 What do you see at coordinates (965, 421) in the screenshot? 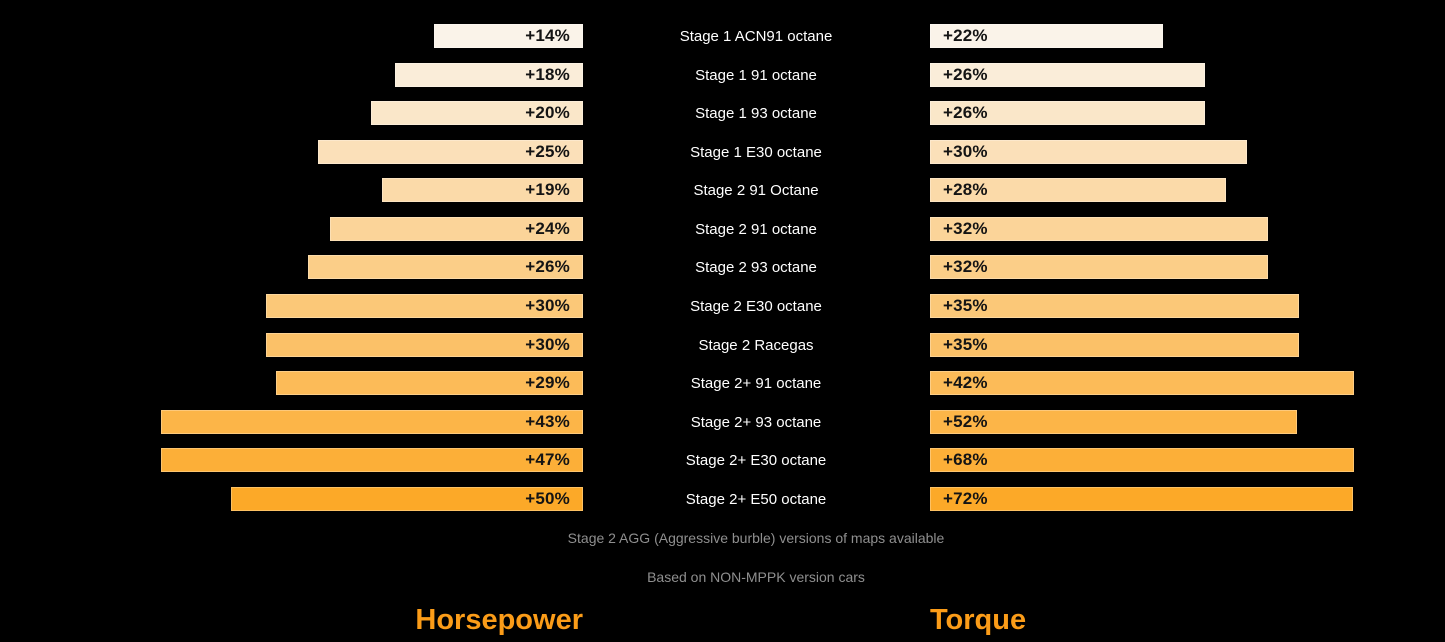
I see `torque-value-label: +52%` at bounding box center [965, 421].